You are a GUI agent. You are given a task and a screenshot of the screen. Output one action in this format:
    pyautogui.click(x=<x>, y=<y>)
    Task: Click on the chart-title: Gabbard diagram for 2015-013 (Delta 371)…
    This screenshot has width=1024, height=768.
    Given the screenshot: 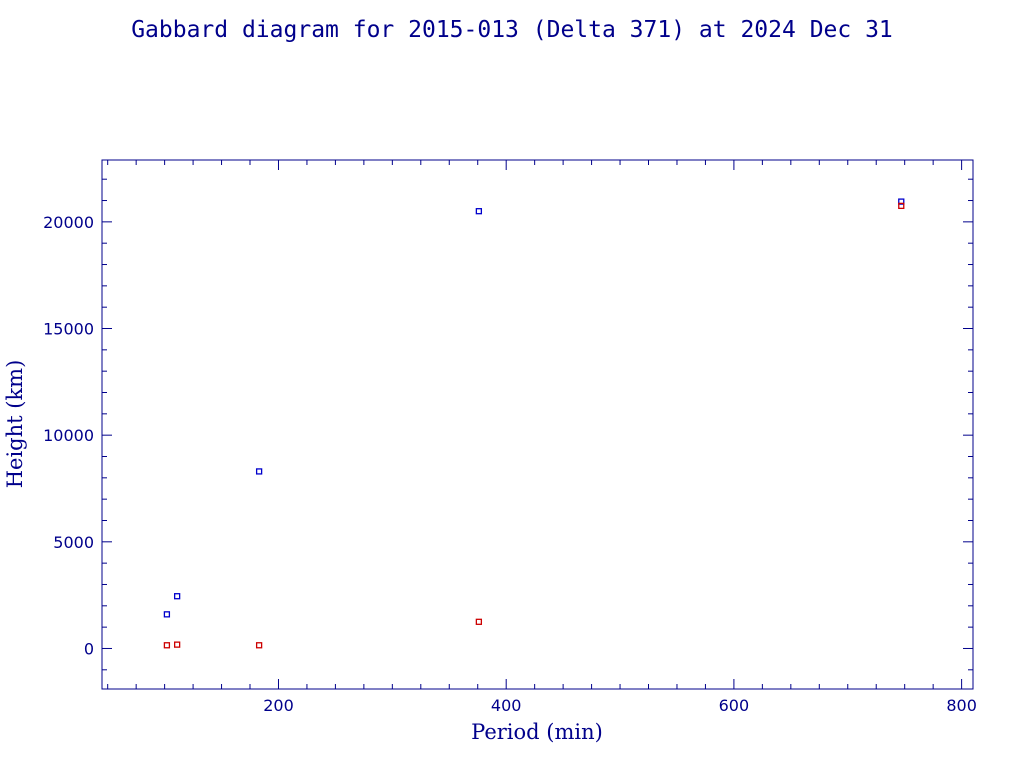 What is the action you would take?
    pyautogui.click(x=512, y=30)
    